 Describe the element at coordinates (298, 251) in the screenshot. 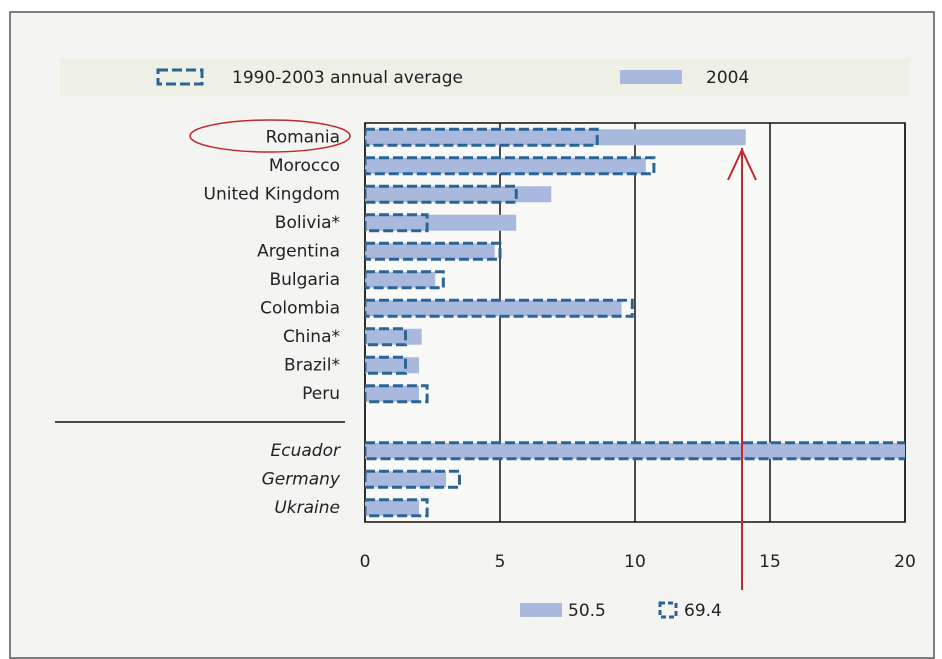

I see `y-tick-label: Argentina` at that location.